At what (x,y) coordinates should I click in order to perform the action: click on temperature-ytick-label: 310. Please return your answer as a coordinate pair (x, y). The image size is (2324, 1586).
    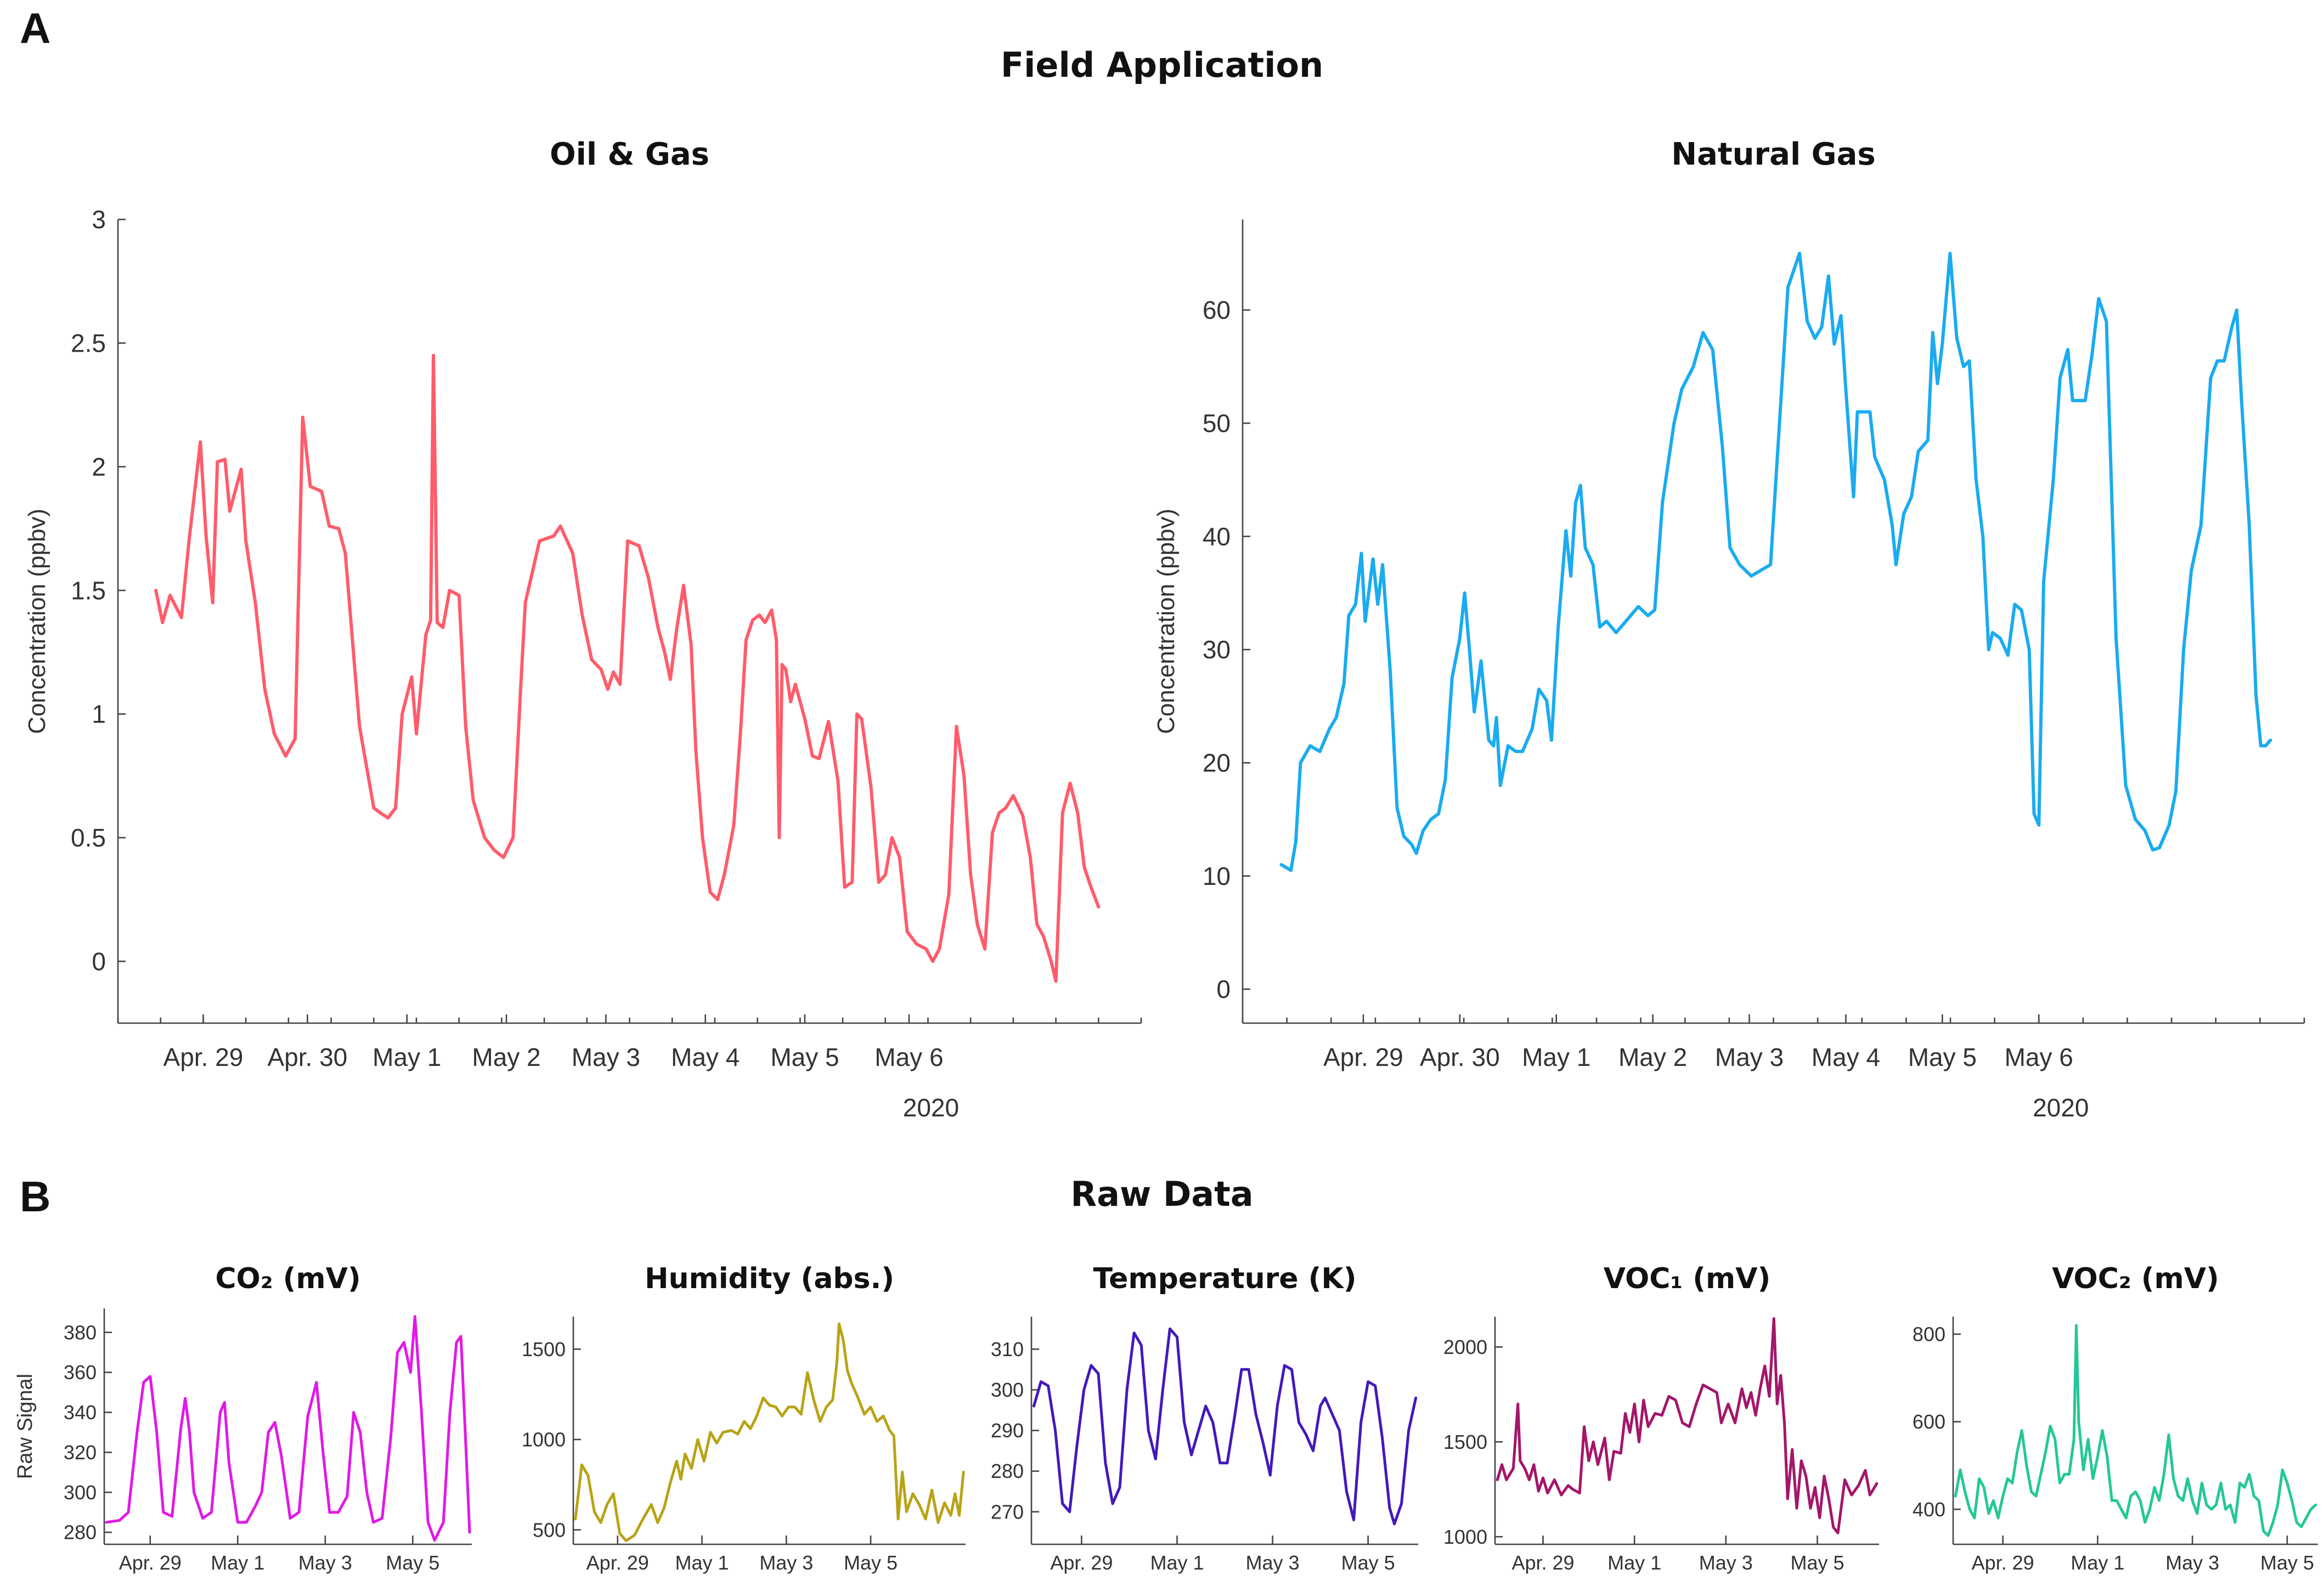
    Looking at the image, I should click on (1007, 1350).